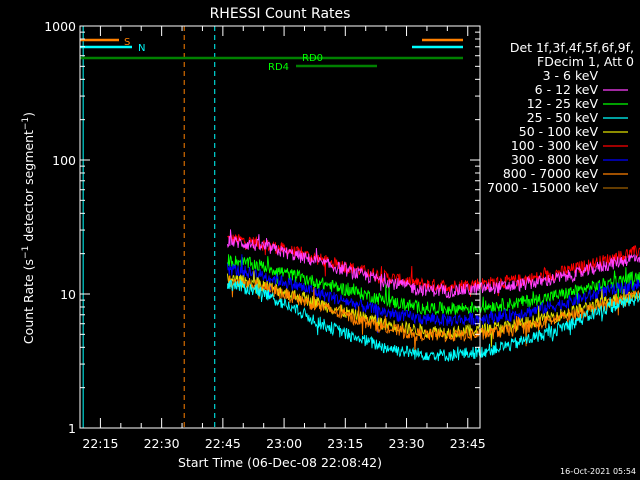 The height and width of the screenshot is (480, 640). I want to click on y-tick-label: 1, so click(72, 428).